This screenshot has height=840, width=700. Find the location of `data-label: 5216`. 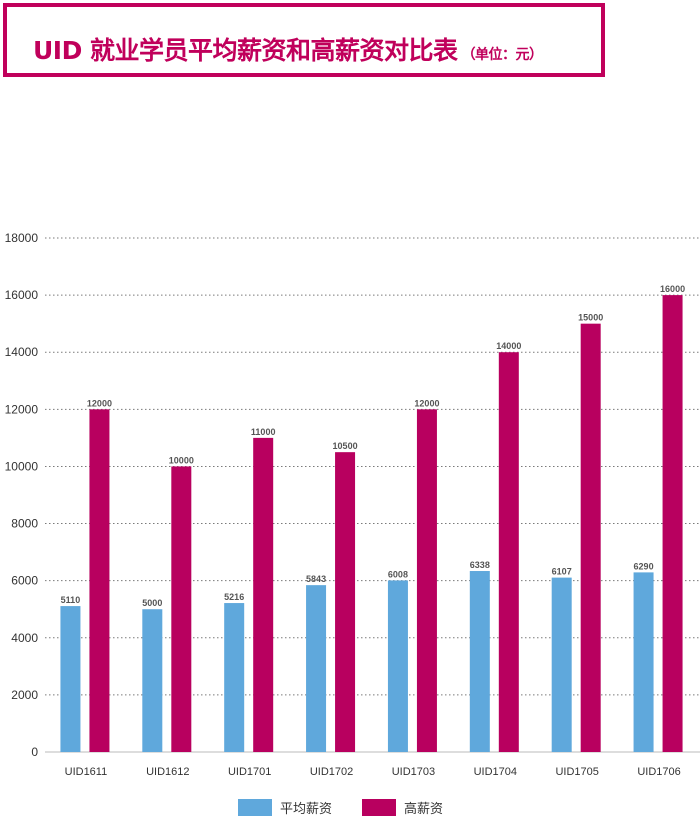

data-label: 5216 is located at coordinates (234, 597).